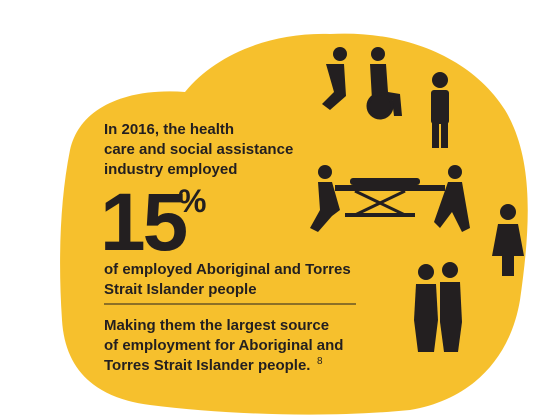 Image resolution: width=544 pixels, height=416 pixels. Describe the element at coordinates (180, 289) in the screenshot. I see `subject-line: Strait Islander people` at that location.